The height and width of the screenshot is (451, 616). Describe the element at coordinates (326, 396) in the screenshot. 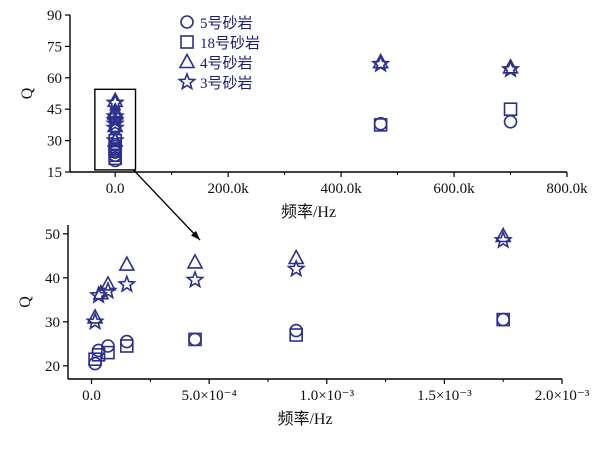

I see `x-tick-label: 1.0×10⁻³` at that location.